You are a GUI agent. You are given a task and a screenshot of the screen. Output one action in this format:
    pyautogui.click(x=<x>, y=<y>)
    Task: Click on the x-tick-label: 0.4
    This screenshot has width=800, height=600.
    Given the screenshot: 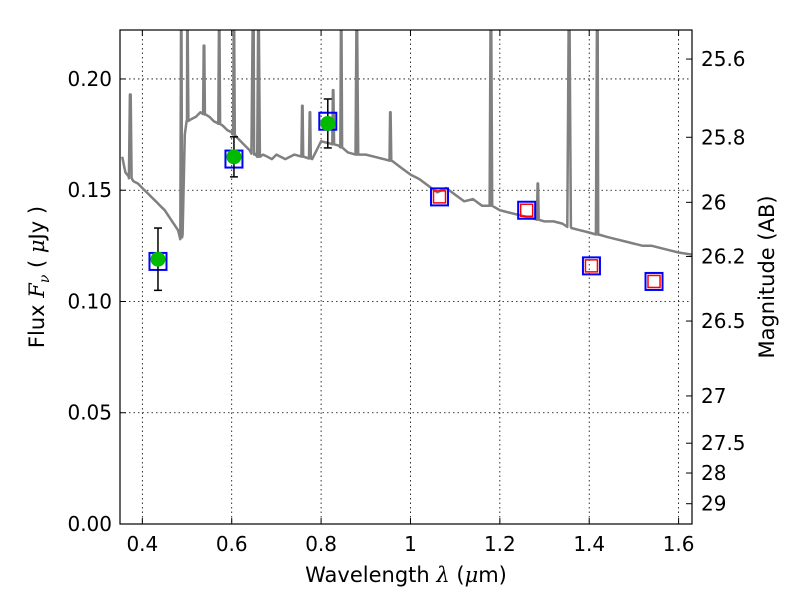 What is the action you would take?
    pyautogui.click(x=142, y=544)
    